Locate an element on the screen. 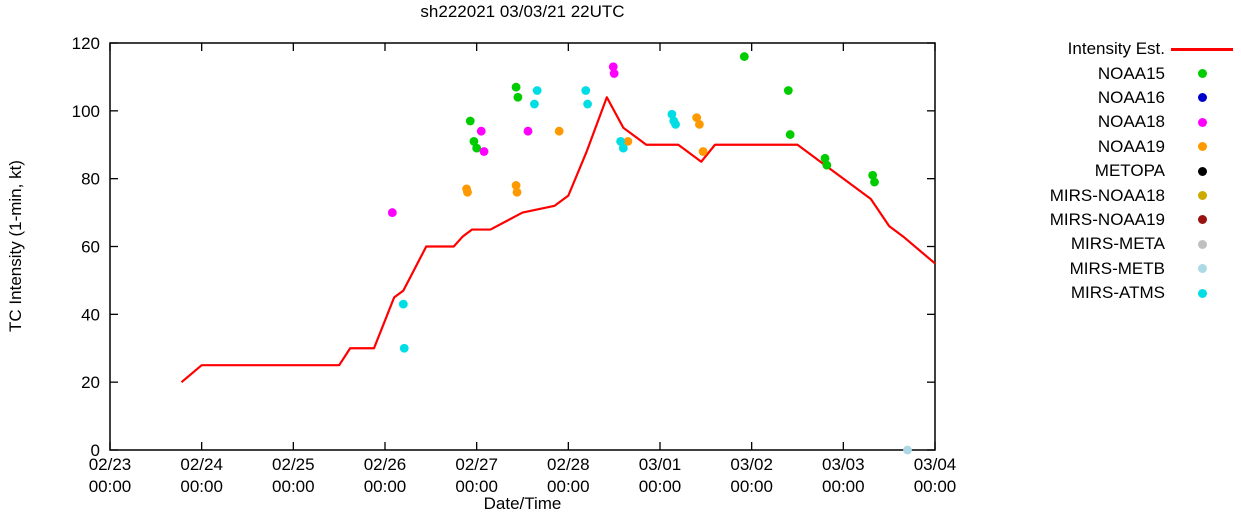 The width and height of the screenshot is (1241, 521). legend-item-noaa16: NOAA16 is located at coordinates (1144, 98).